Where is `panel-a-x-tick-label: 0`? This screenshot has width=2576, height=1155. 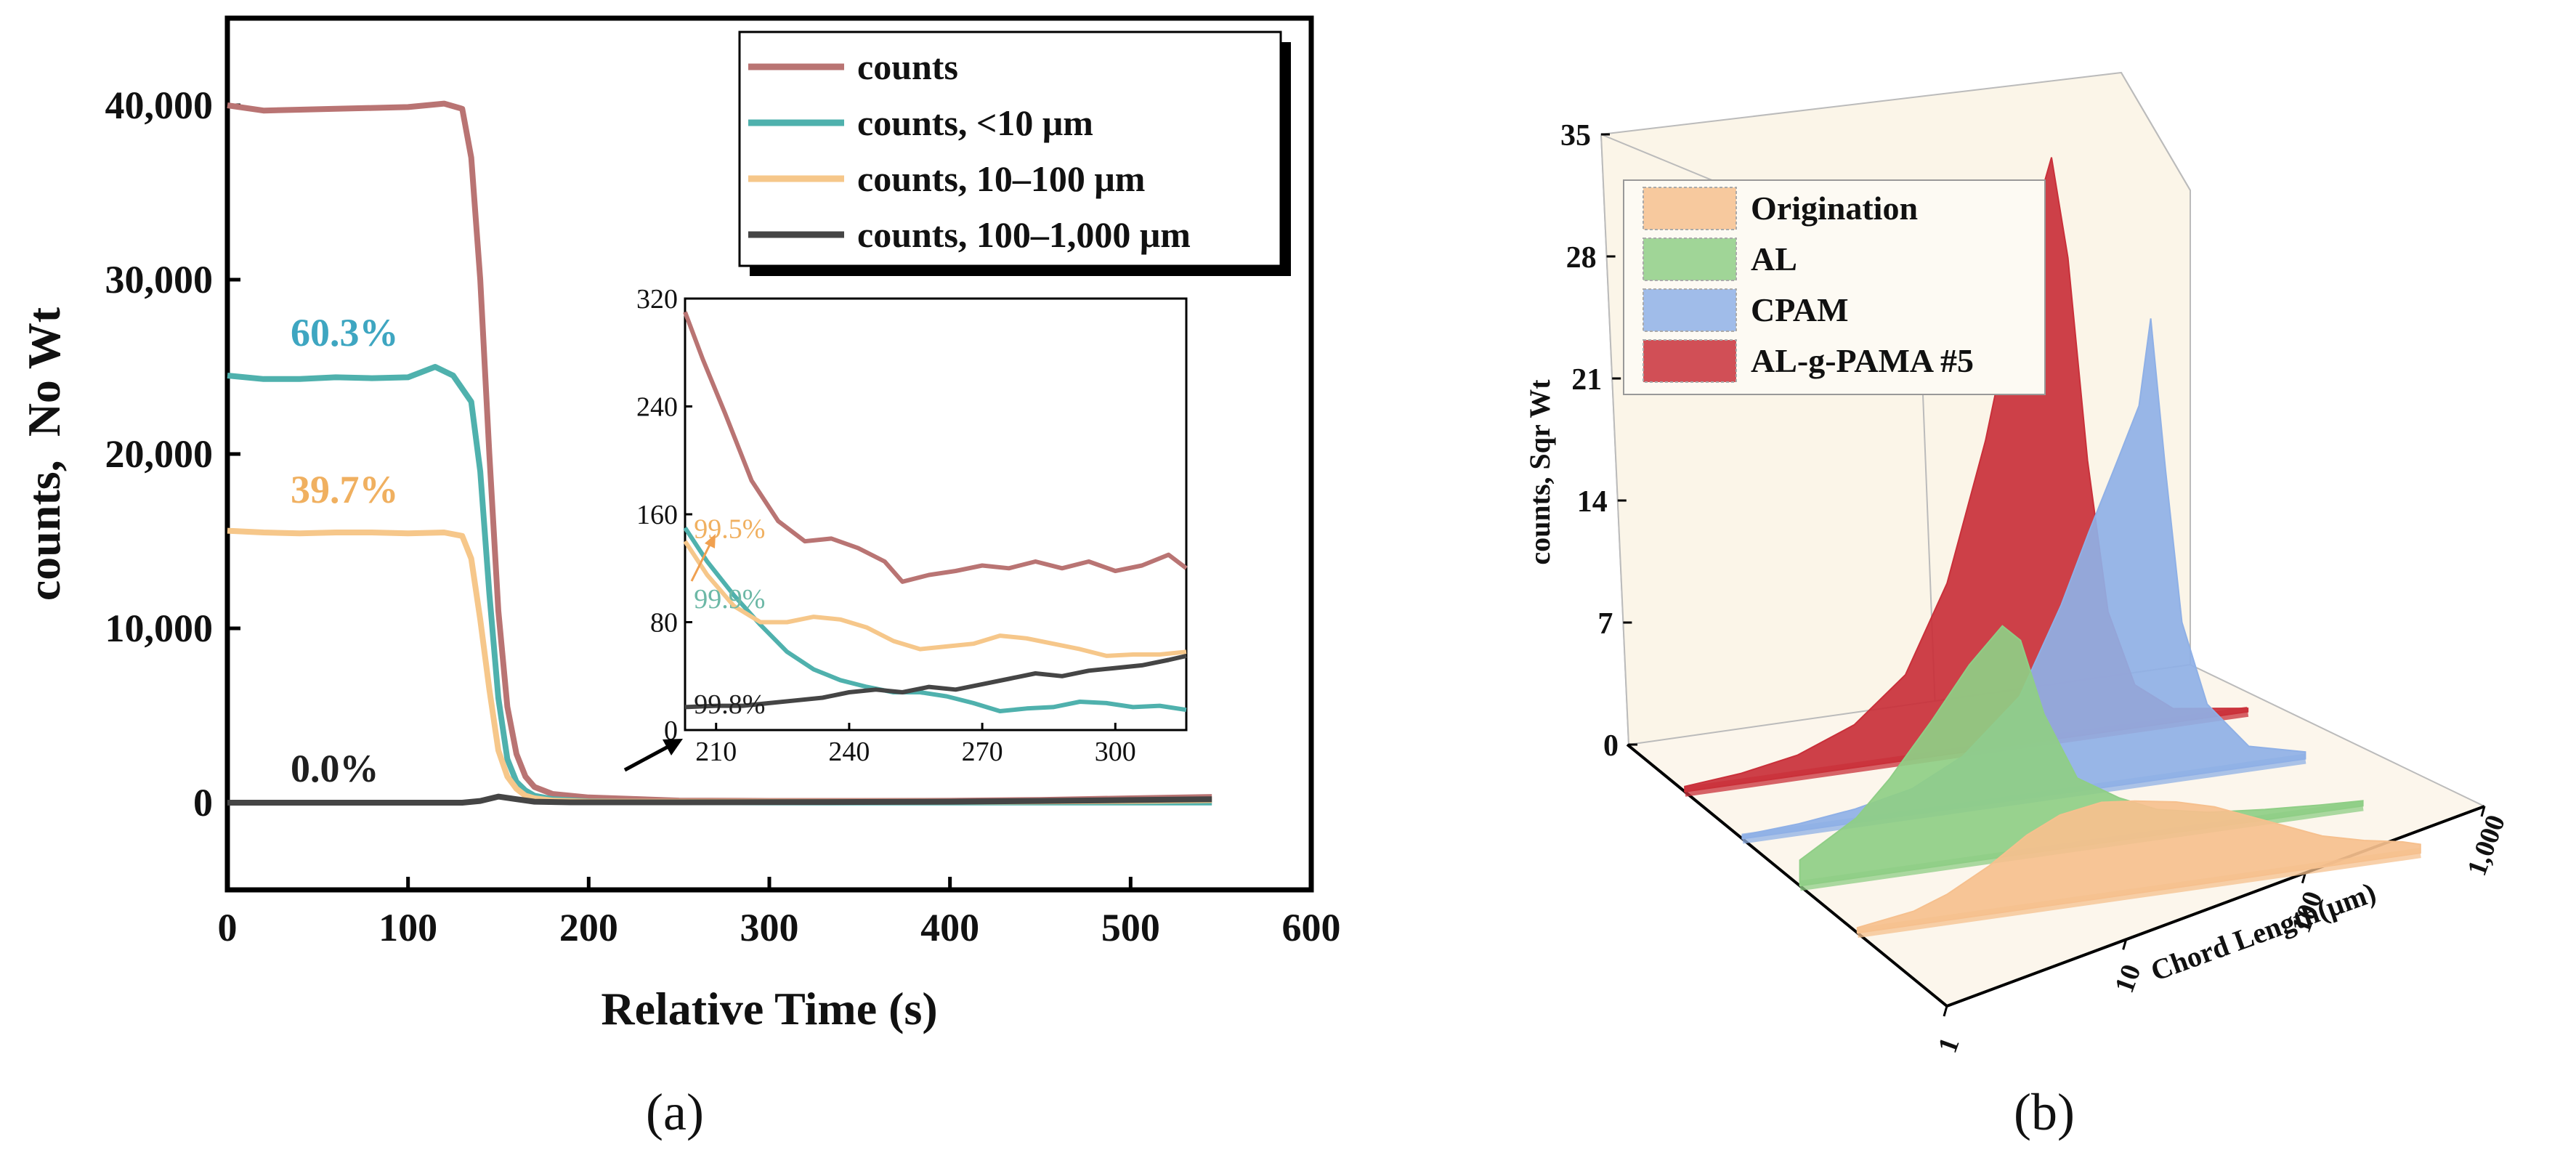
panel-a-x-tick-label: 0 is located at coordinates (228, 927).